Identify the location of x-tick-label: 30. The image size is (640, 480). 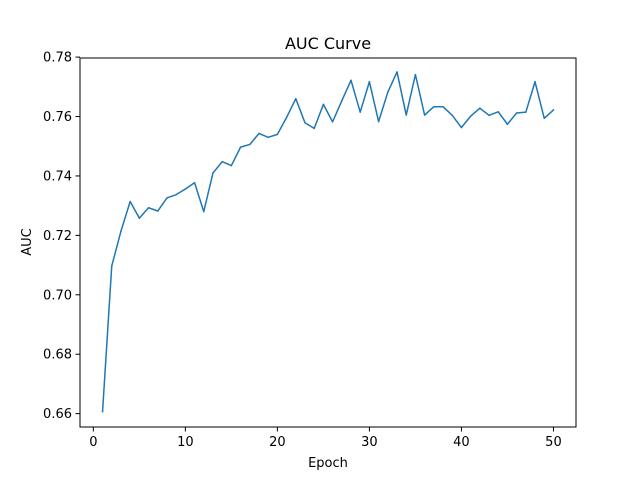
(369, 442).